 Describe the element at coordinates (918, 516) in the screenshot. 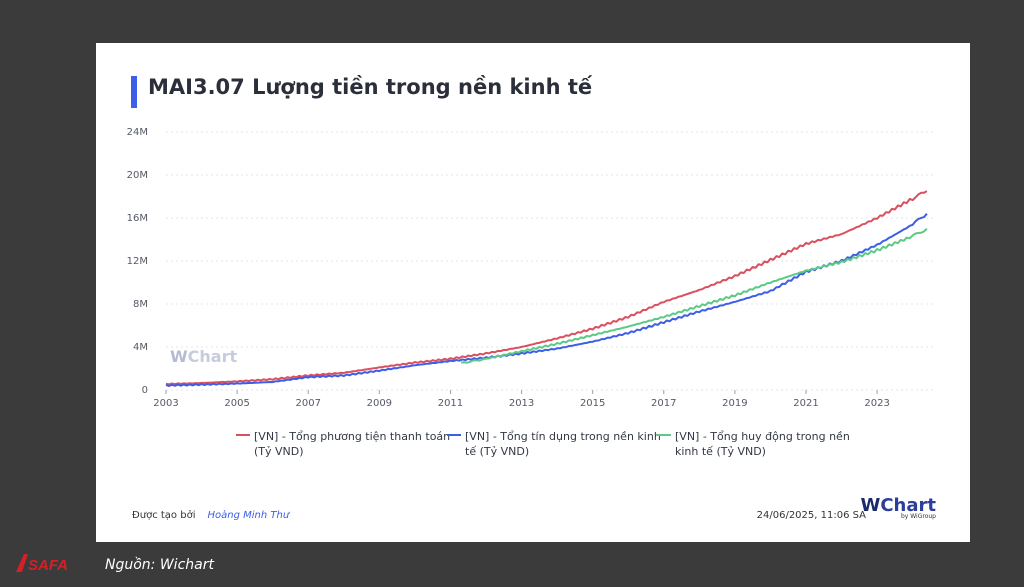

I see `logo-by-text: by WiGroup` at that location.